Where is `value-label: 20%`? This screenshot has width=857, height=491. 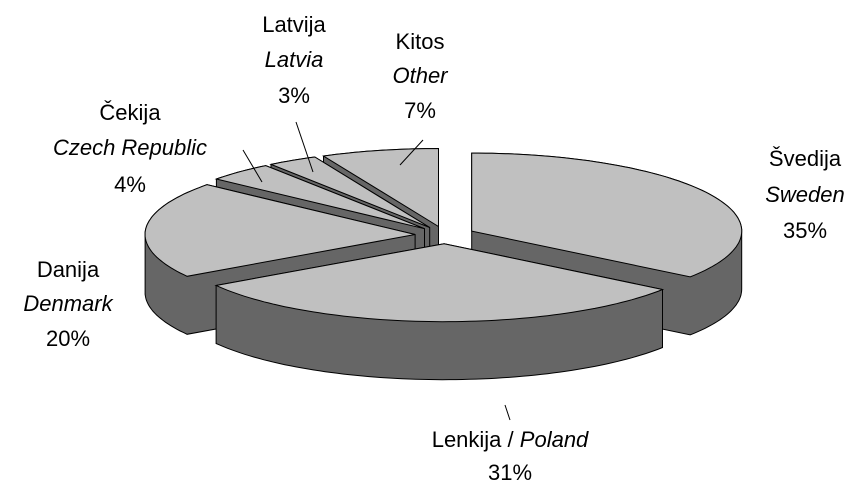
value-label: 20% is located at coordinates (68, 338).